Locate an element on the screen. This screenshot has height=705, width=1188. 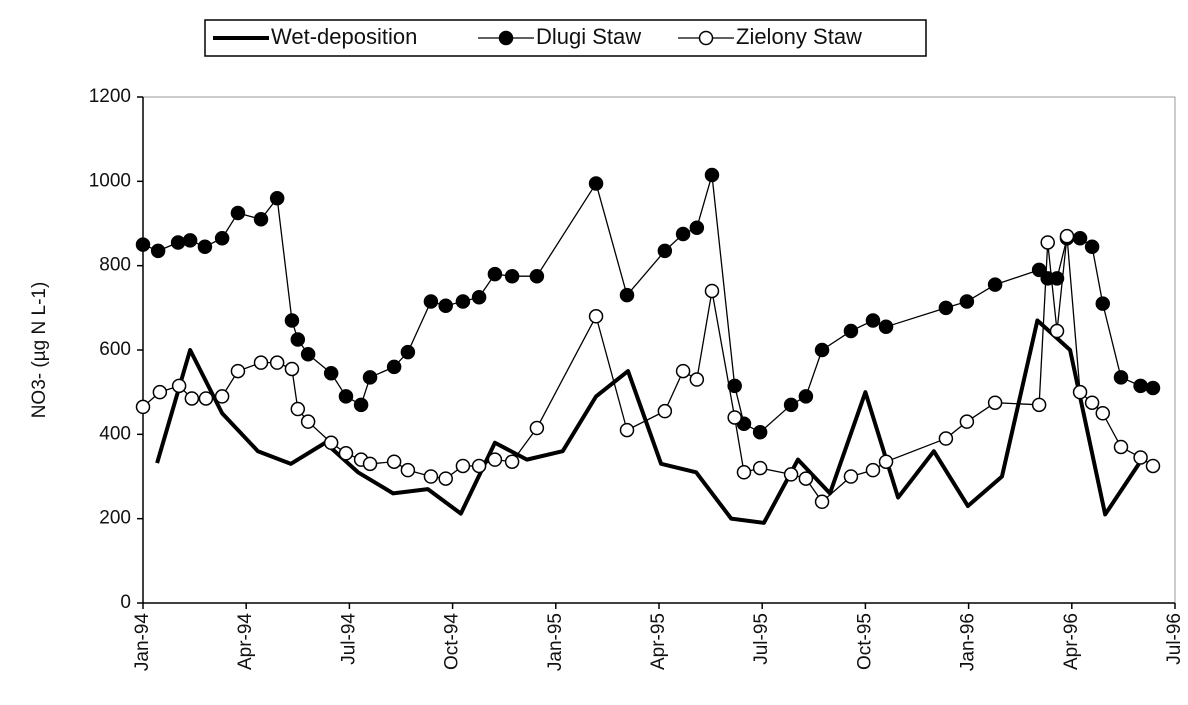
y-tick-label: 800 is located at coordinates (115, 265).